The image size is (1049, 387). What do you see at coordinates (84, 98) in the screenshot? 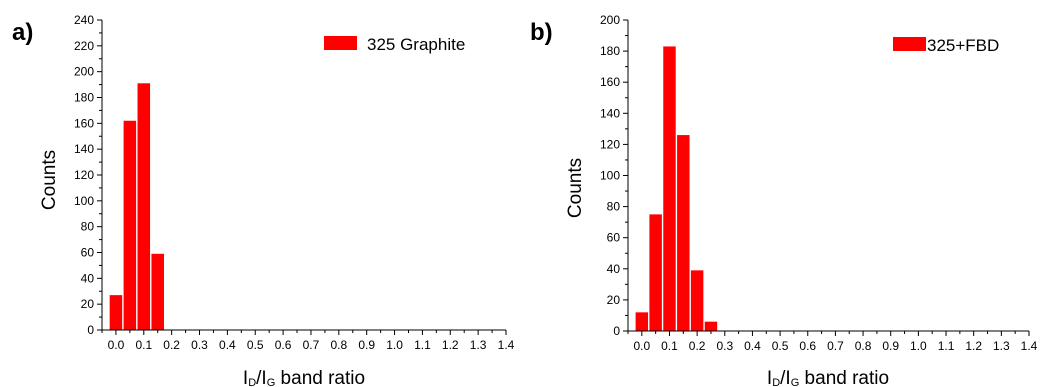
I see `y-tick-label-a-9: 180` at bounding box center [84, 98].